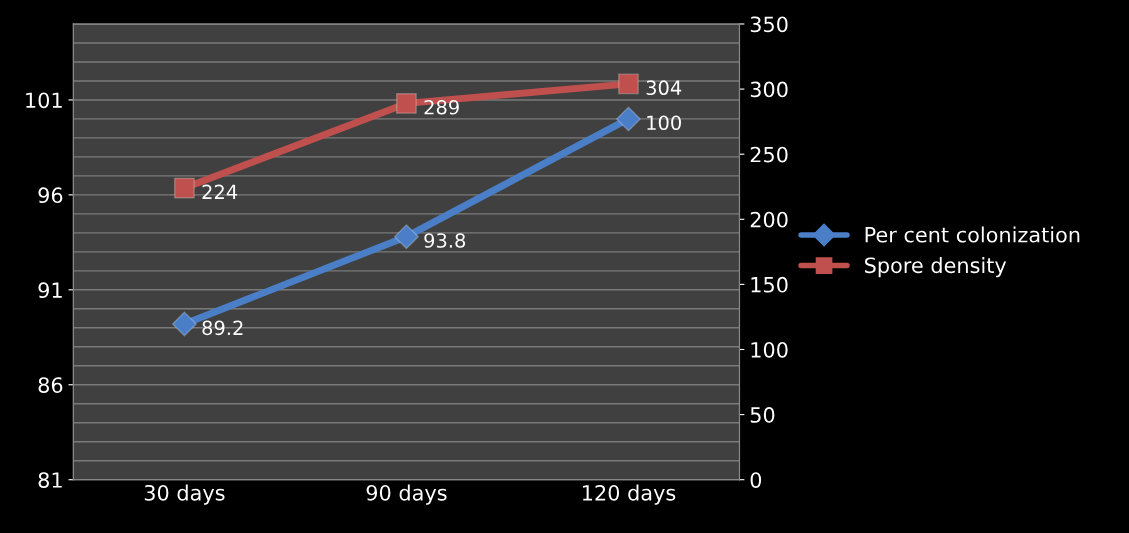 The height and width of the screenshot is (533, 1129). What do you see at coordinates (769, 89) in the screenshot?
I see `y2-tick-label: 300` at bounding box center [769, 89].